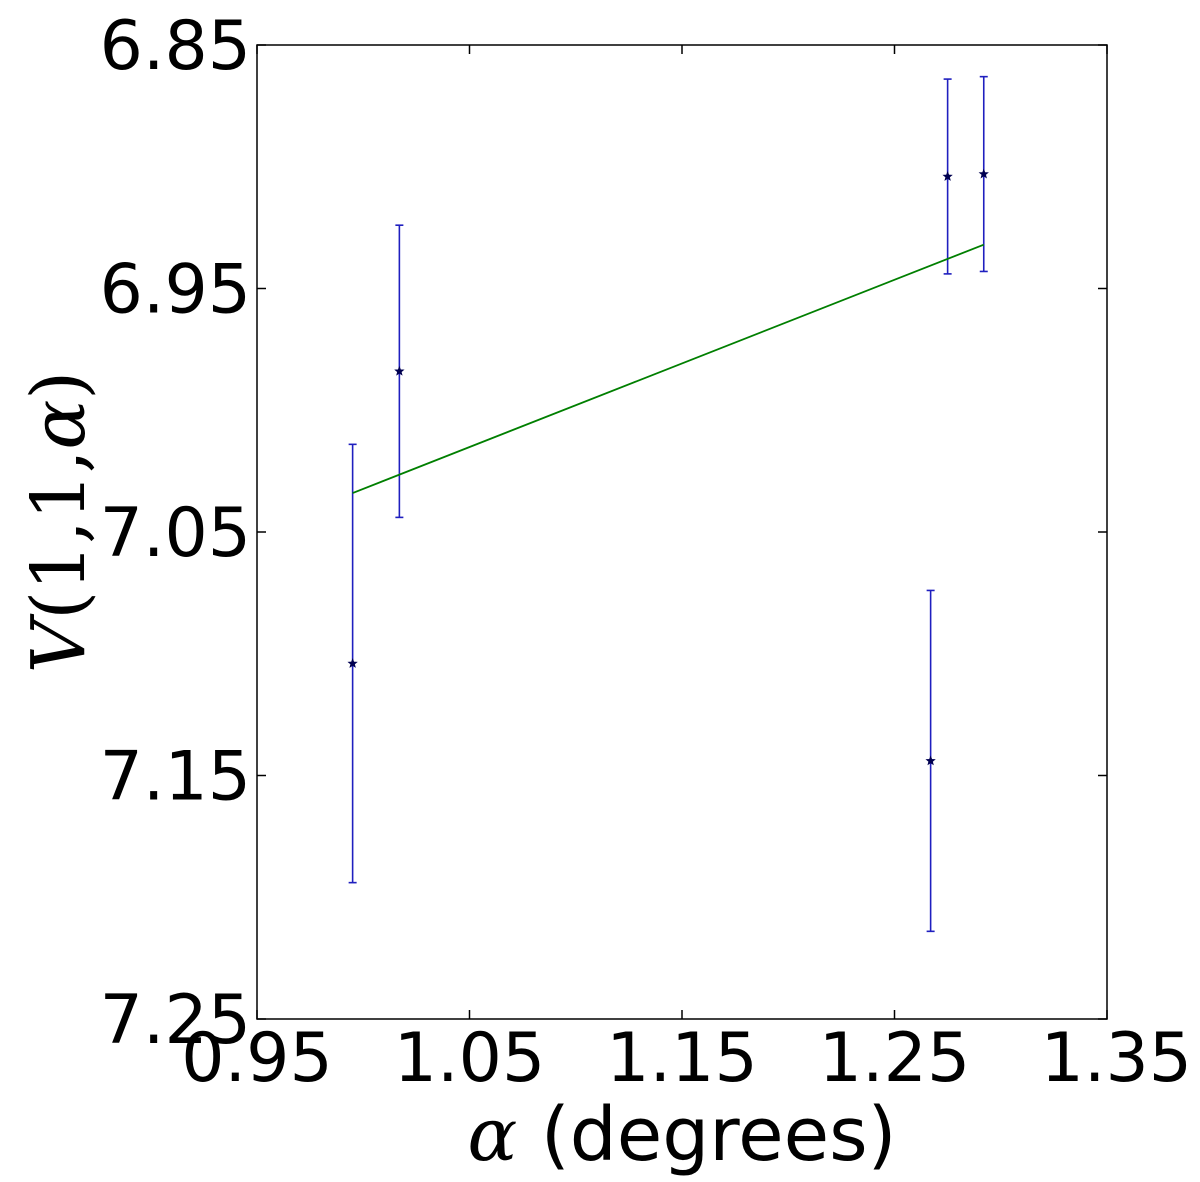 The height and width of the screenshot is (1182, 1200). Describe the element at coordinates (175, 1020) in the screenshot. I see `y-tick-label: 7.25` at that location.